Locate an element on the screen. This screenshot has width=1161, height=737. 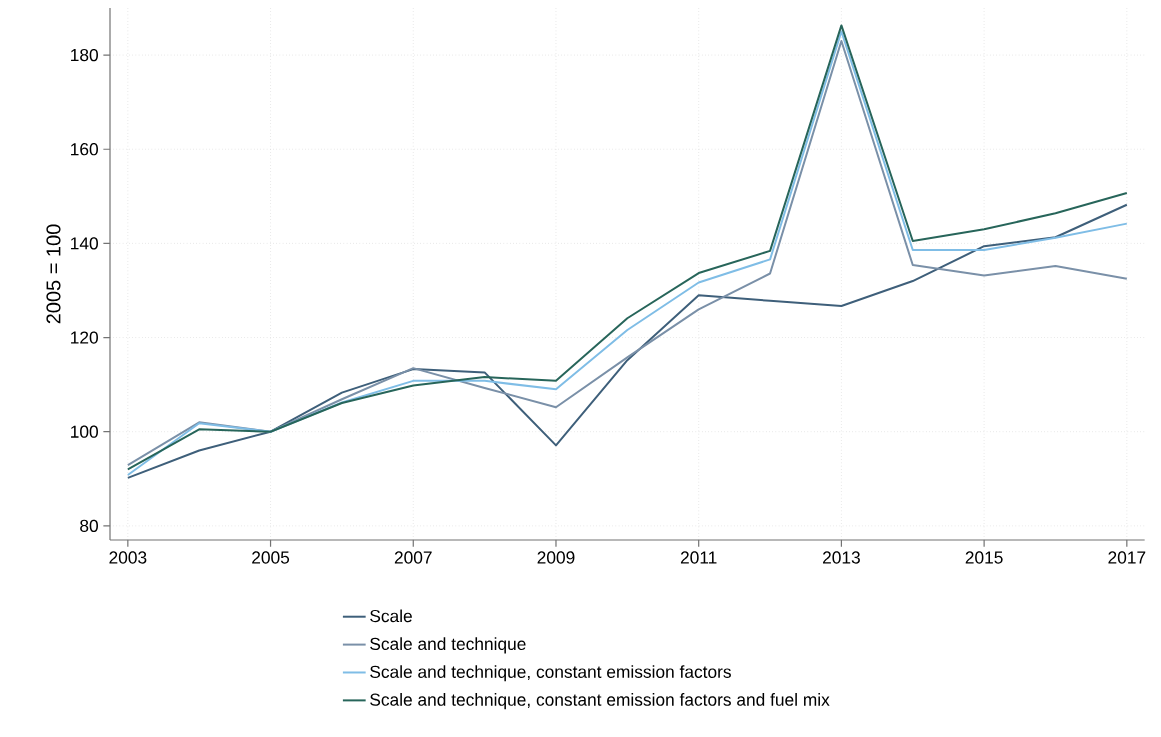
y-tick-label: 120 is located at coordinates (84, 337).